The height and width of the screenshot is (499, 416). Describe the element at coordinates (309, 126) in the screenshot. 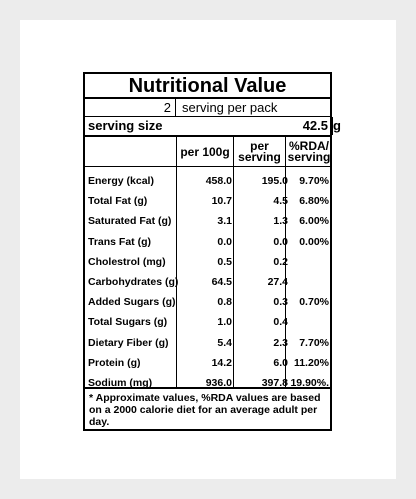

I see `serving-size-value: 42.5` at that location.